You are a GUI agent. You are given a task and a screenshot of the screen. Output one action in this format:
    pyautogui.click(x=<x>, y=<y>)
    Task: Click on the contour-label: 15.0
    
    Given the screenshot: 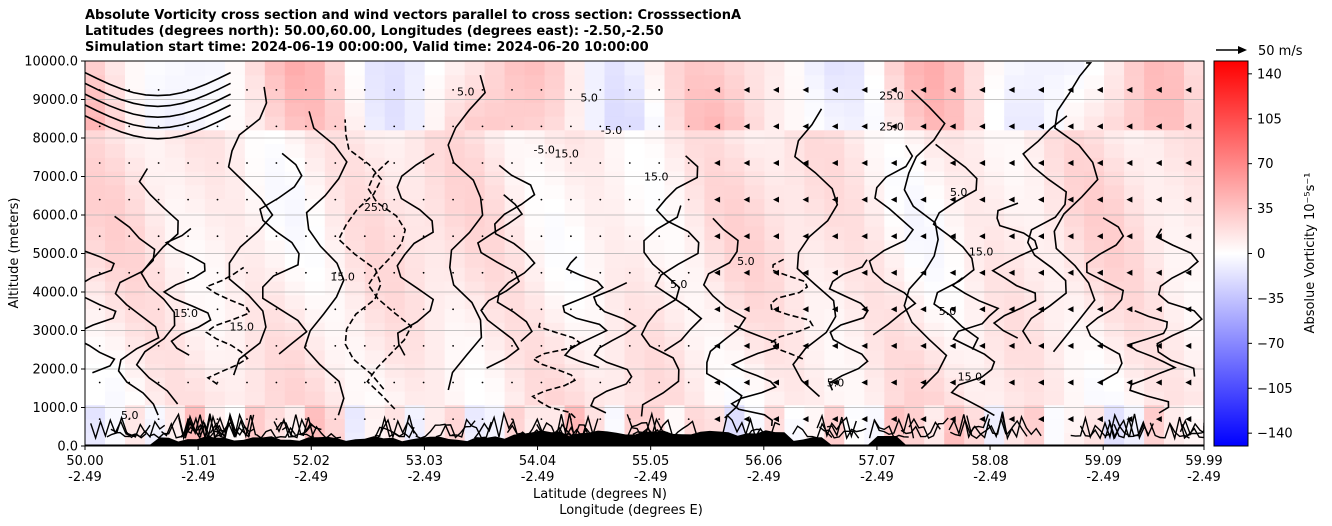 What is the action you would take?
    pyautogui.click(x=342, y=276)
    